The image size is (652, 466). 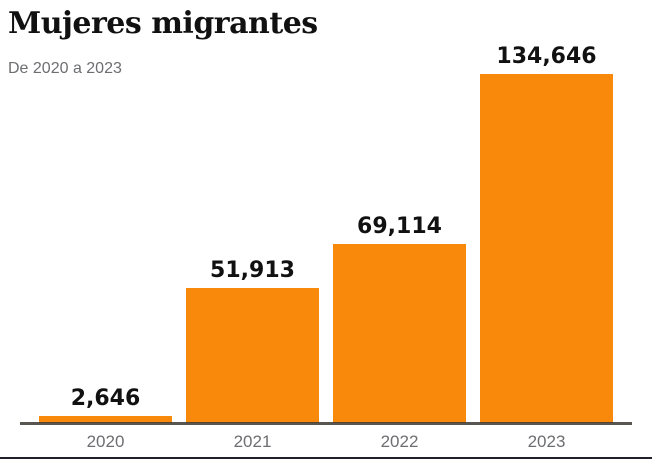 What do you see at coordinates (252, 270) in the screenshot?
I see `bar-value-label: 51,913` at bounding box center [252, 270].